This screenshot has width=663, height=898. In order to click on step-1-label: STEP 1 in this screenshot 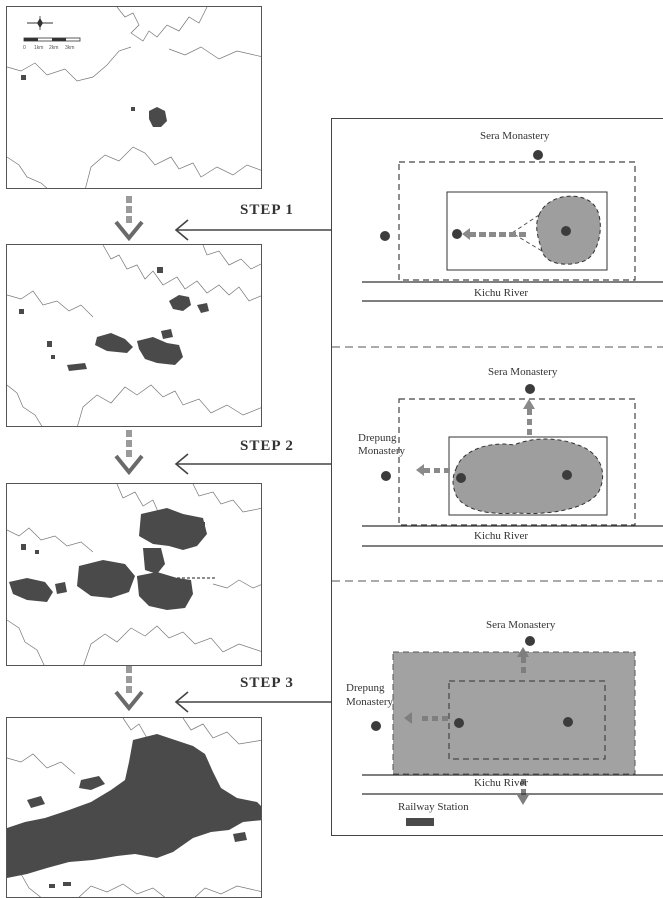, I will do `click(267, 210)`.